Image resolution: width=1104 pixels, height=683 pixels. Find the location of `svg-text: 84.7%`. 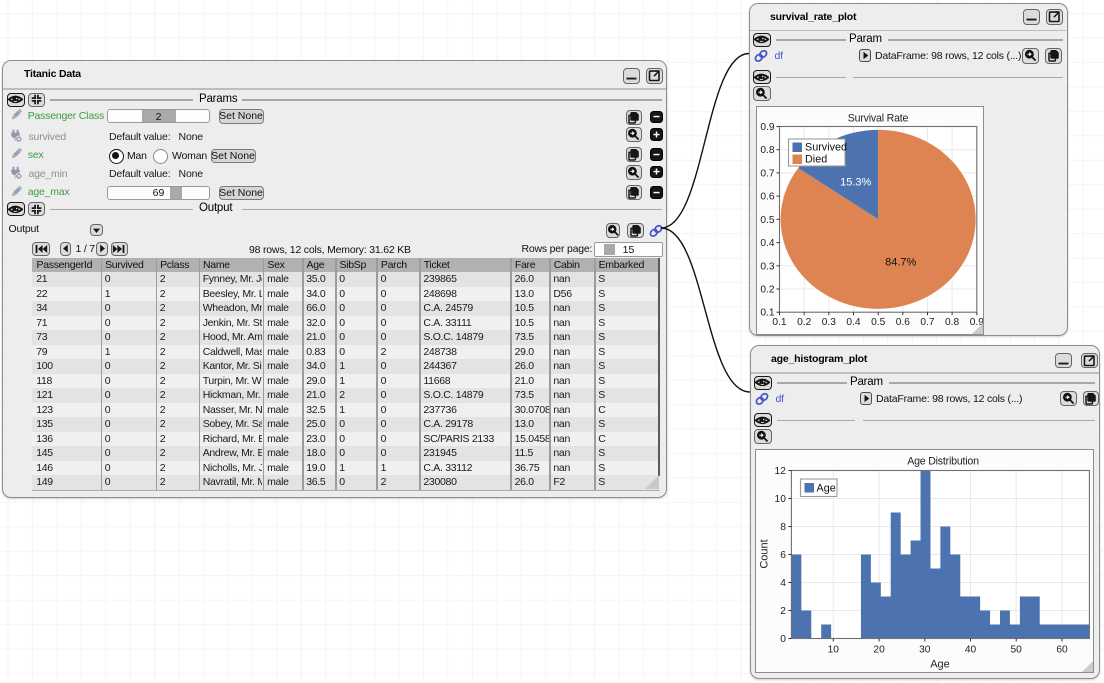

svg-text: 84.7% is located at coordinates (900, 262).